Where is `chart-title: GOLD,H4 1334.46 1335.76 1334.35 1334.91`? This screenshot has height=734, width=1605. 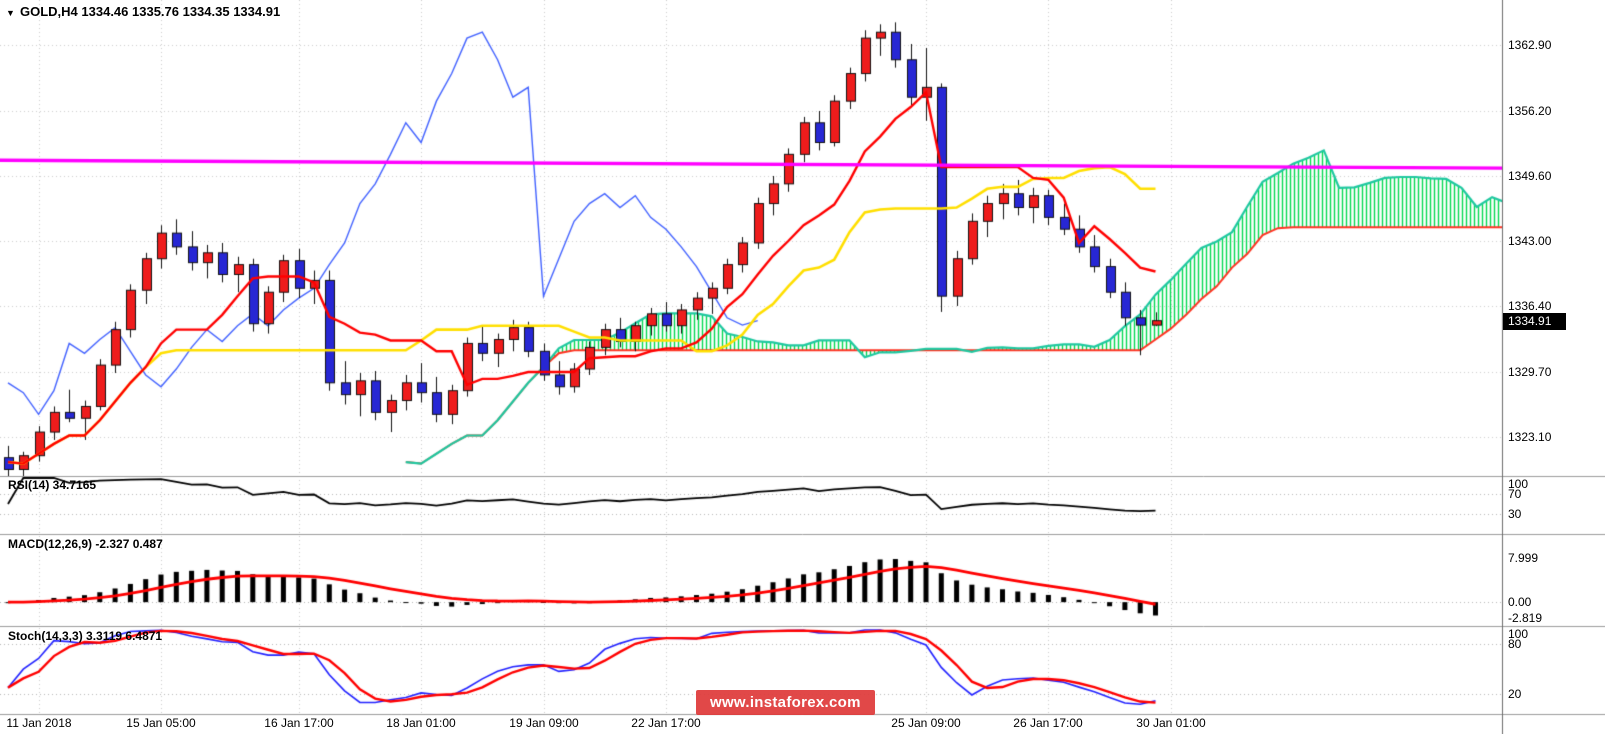 chart-title: GOLD,H4 1334.46 1335.76 1334.35 1334.91 is located at coordinates (150, 11).